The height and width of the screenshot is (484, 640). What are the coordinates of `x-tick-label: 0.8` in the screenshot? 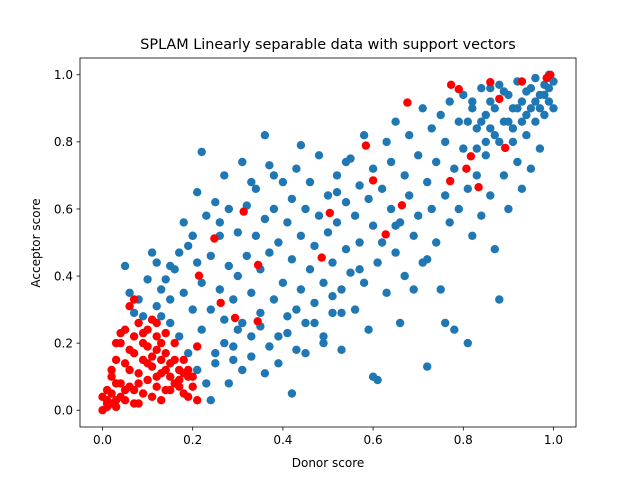 It's located at (463, 440).